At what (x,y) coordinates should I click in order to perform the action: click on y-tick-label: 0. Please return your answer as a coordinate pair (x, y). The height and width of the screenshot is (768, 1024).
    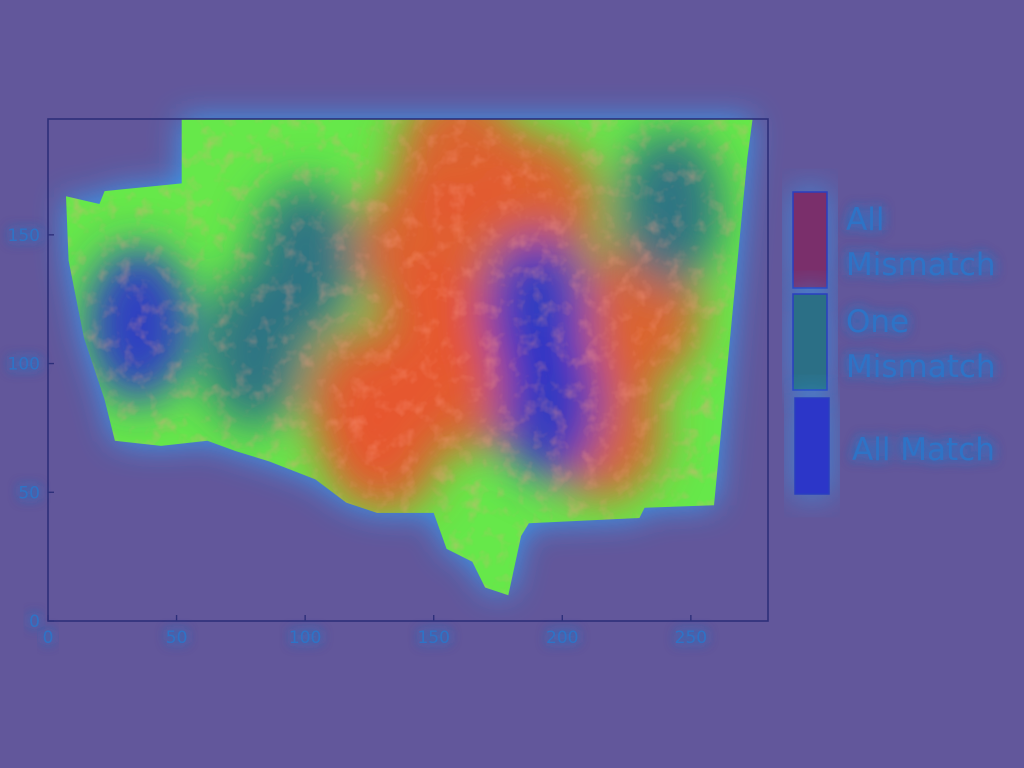
    Looking at the image, I should click on (34, 622).